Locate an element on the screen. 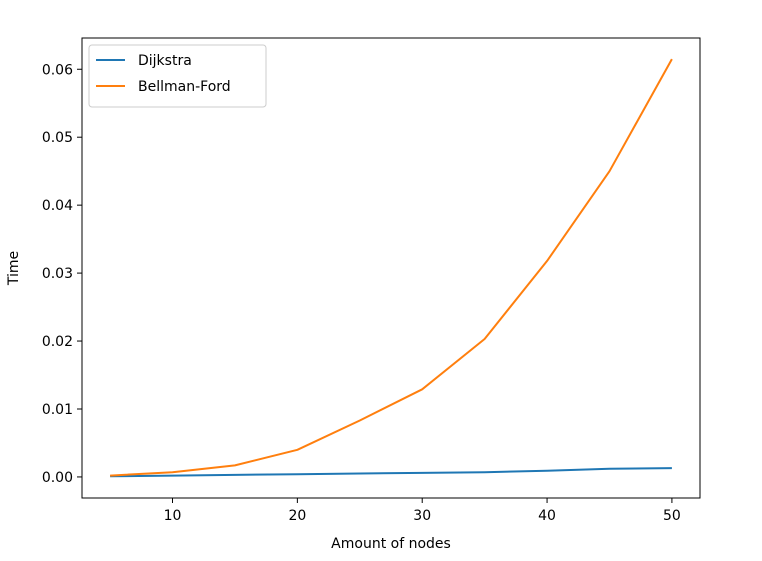 The width and height of the screenshot is (762, 561). y-tick-label: 0.01 is located at coordinates (57, 410).